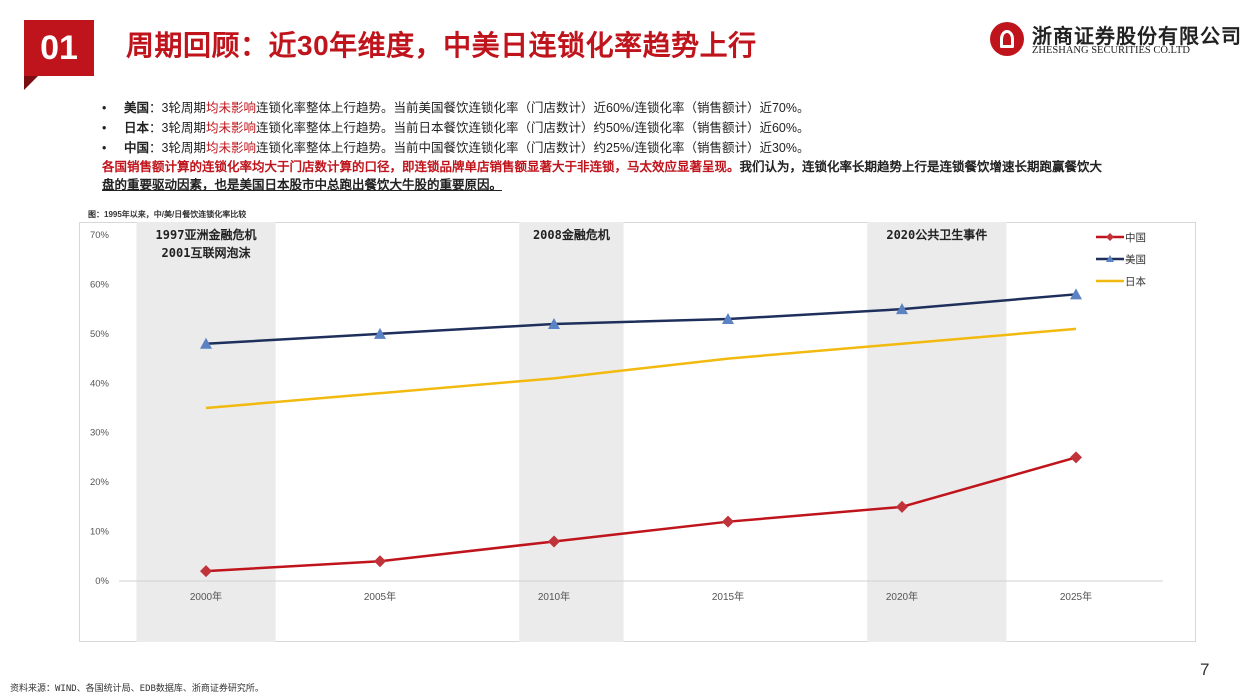 Image resolution: width=1240 pixels, height=697 pixels. What do you see at coordinates (302, 185) in the screenshot?
I see `summary-black-line2: 盘的重要驱动因素，也是美国日本股市中总跑出餐饮大牛股的重要原因。` at bounding box center [302, 185].